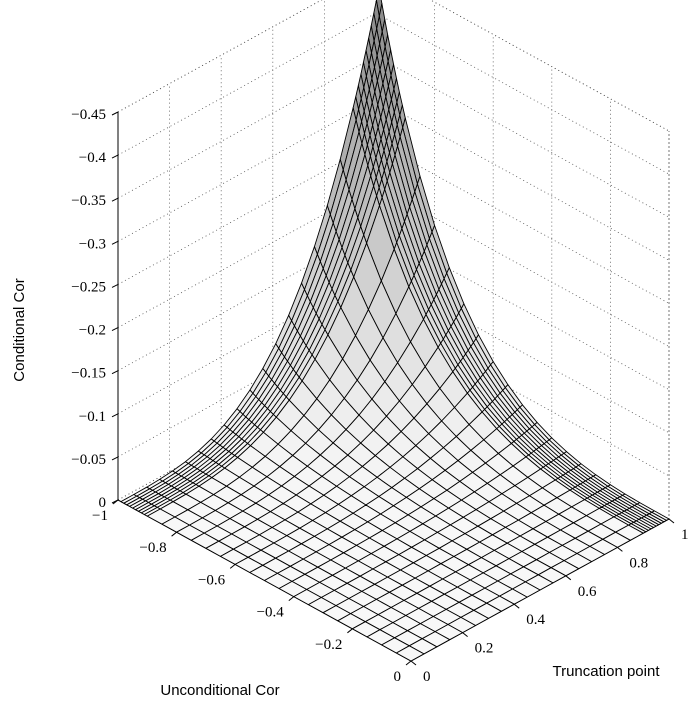 This screenshot has width=698, height=708. I want to click on x-tick-label: 0, so click(398, 677).